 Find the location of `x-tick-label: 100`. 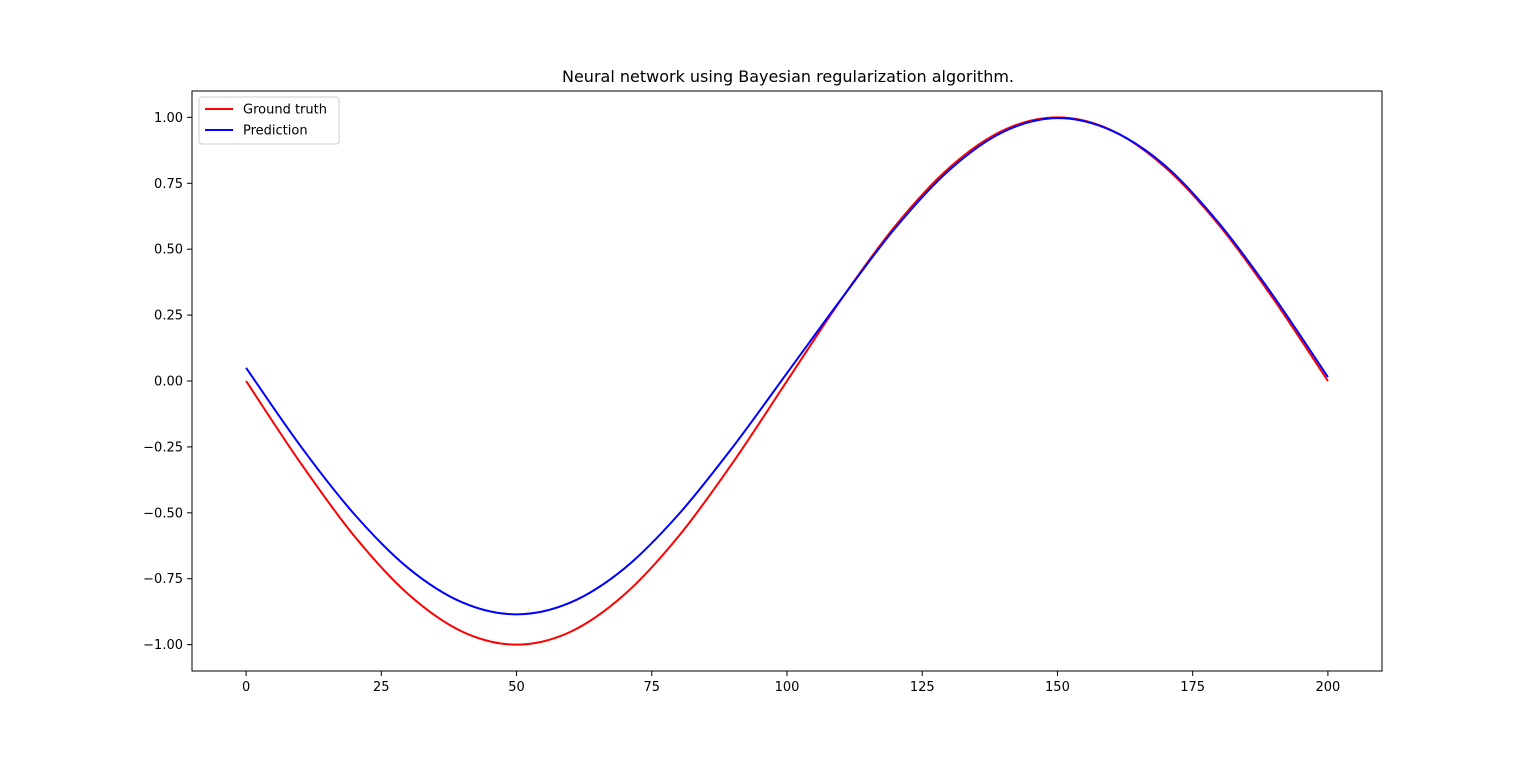

x-tick-label: 100 is located at coordinates (787, 687).